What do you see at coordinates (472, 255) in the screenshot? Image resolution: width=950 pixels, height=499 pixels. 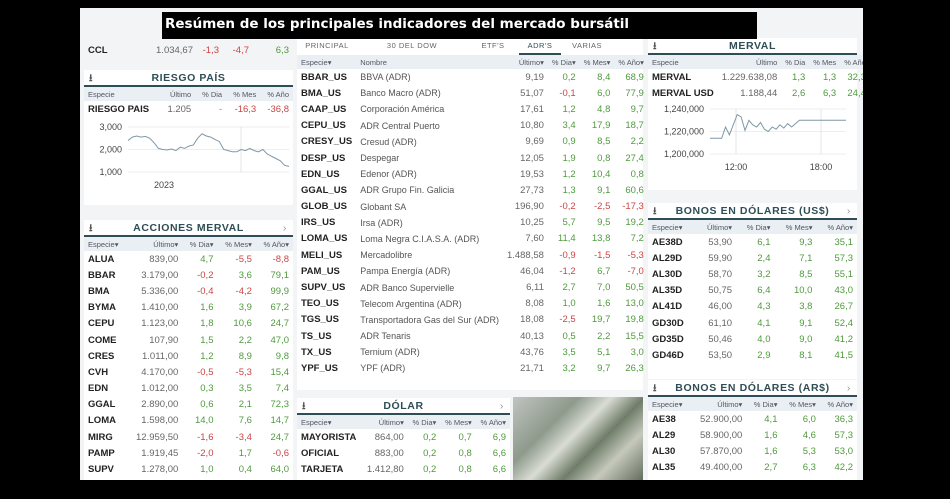 I see `table-row: MELI_US Mercadolibre 1.488,58 -0,9 -1,5 -5,3` at bounding box center [472, 255].